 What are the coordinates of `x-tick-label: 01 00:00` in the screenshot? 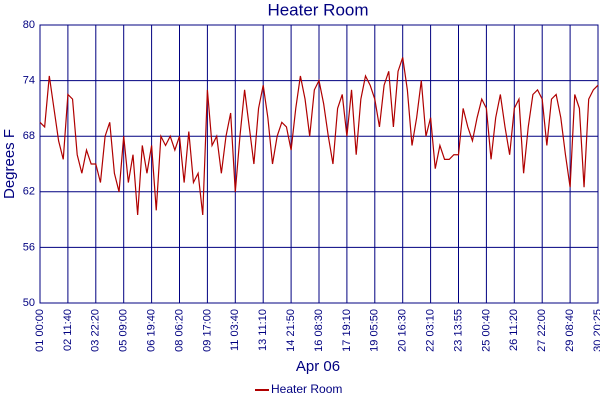 It's located at (40, 330).